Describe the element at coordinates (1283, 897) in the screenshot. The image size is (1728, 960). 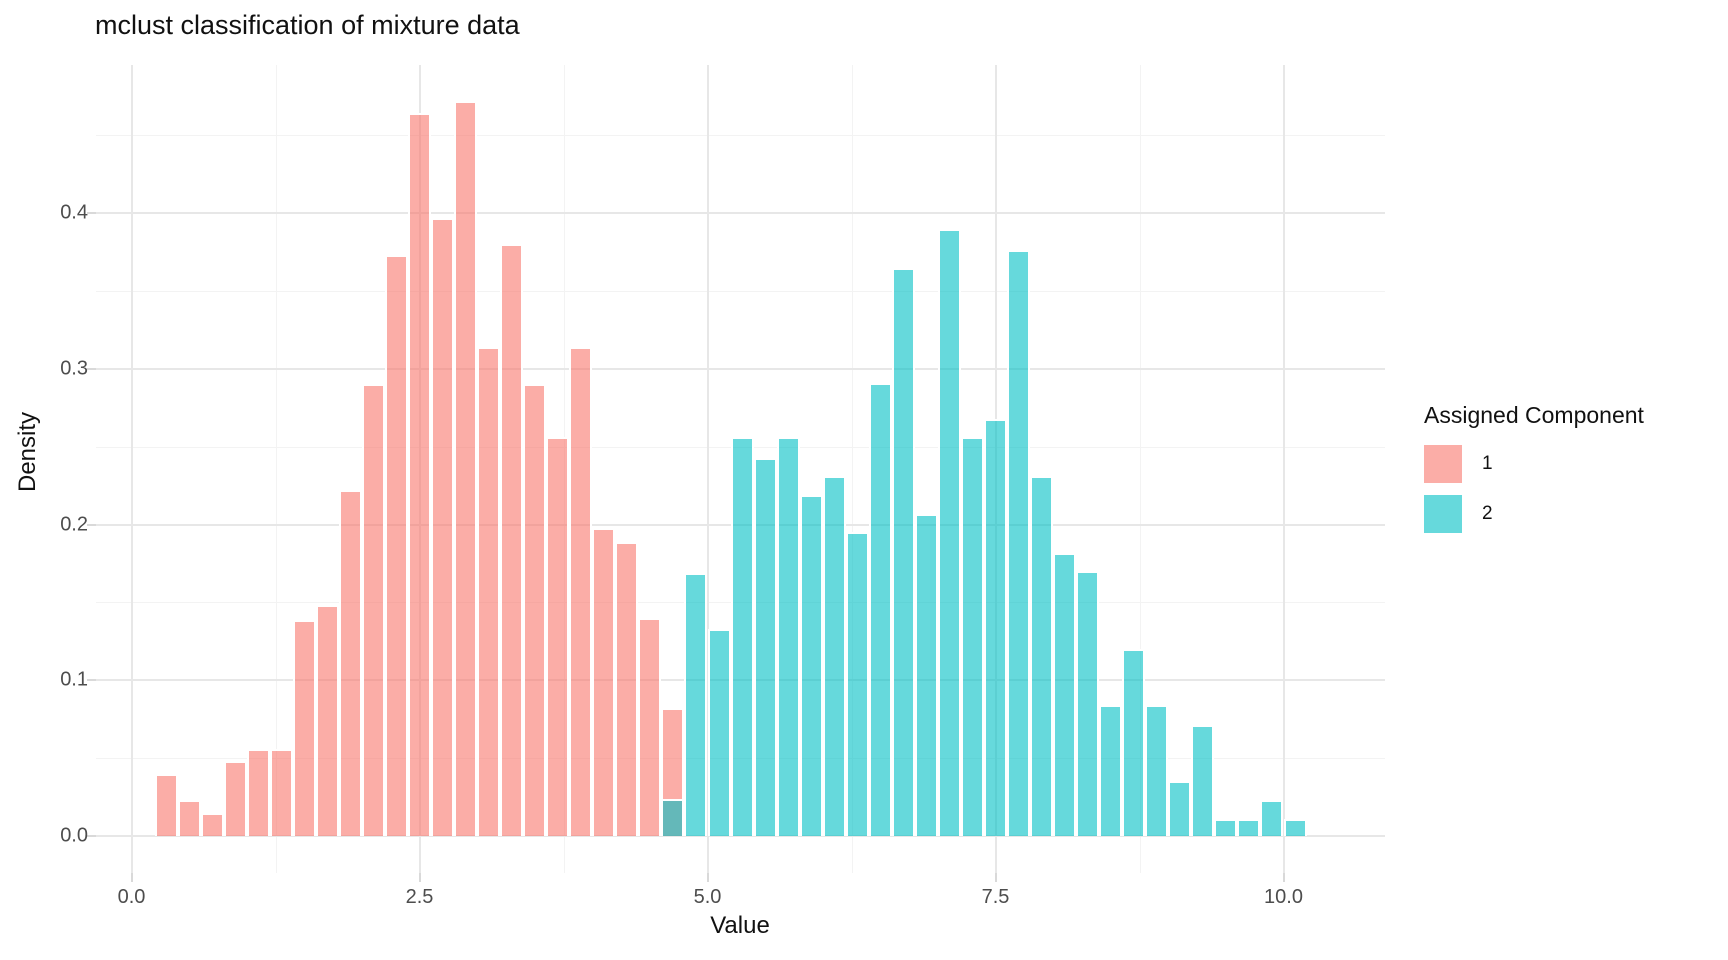
I see `x-axis-tick-label: 10.0` at that location.